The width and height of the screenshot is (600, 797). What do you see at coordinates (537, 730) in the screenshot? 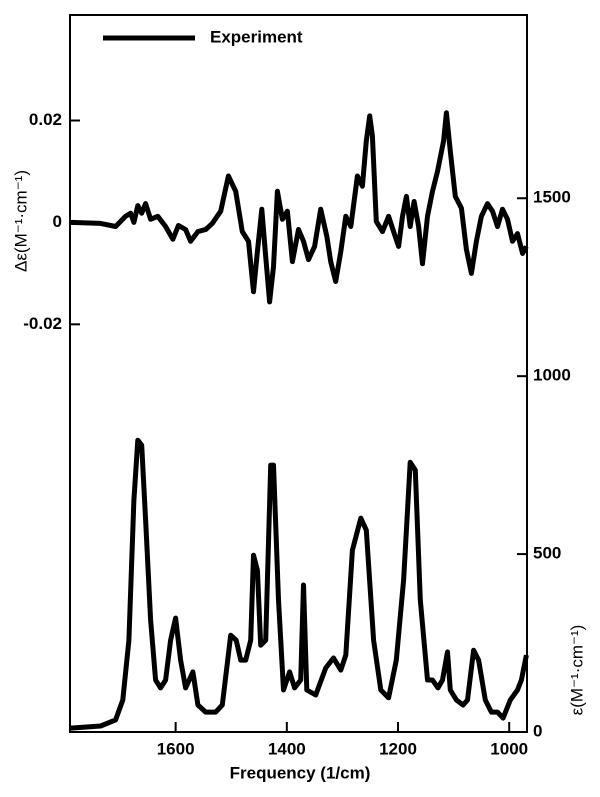
I see `y2-tick-label: 0` at bounding box center [537, 730].